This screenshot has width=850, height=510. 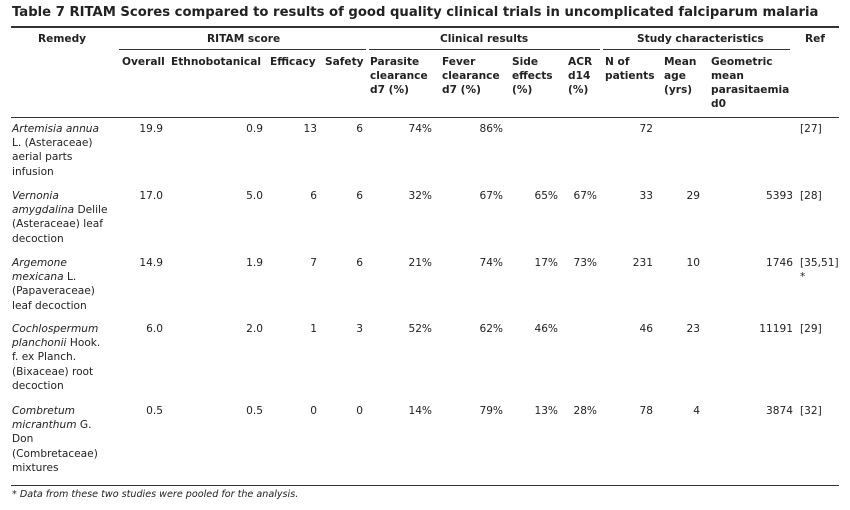 What do you see at coordinates (693, 329) in the screenshot?
I see `cell-mean-age: 23` at bounding box center [693, 329].